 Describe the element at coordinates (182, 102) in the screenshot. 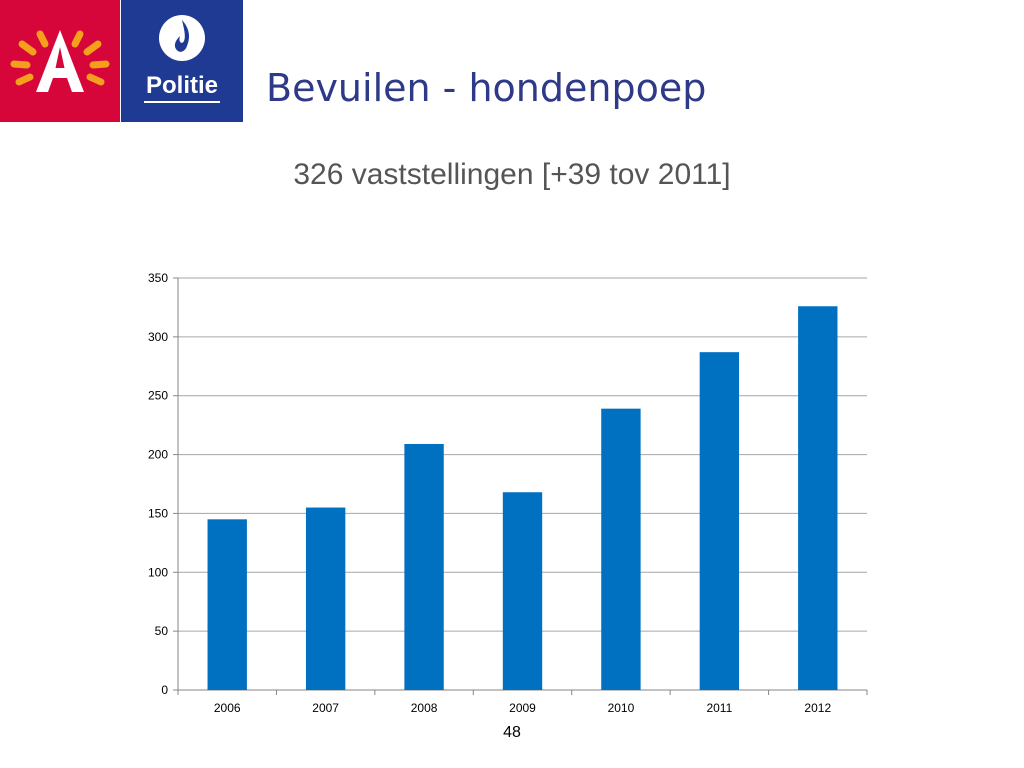

I see `politie-logo-underline` at that location.